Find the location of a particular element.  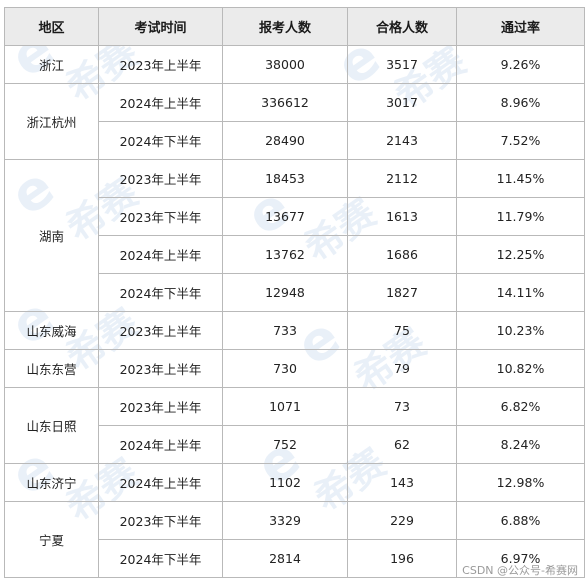

table-row: 2024年下半年 12948 1827 14.11% is located at coordinates (295, 292).